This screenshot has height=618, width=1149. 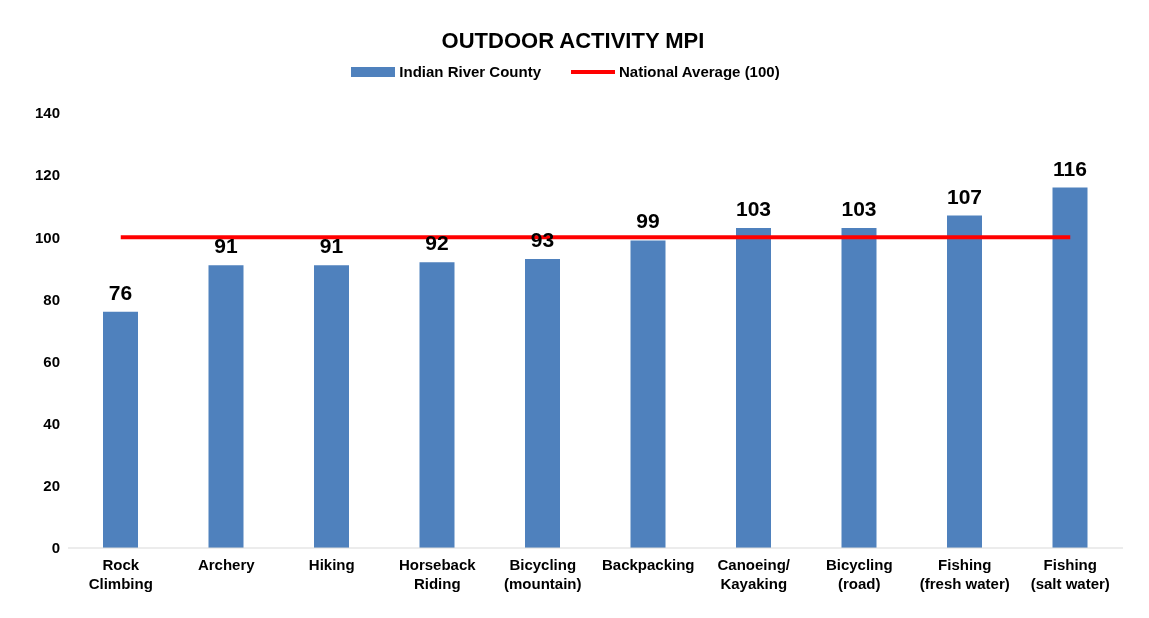 What do you see at coordinates (47, 175) in the screenshot?
I see `y-tick-label: 120` at bounding box center [47, 175].